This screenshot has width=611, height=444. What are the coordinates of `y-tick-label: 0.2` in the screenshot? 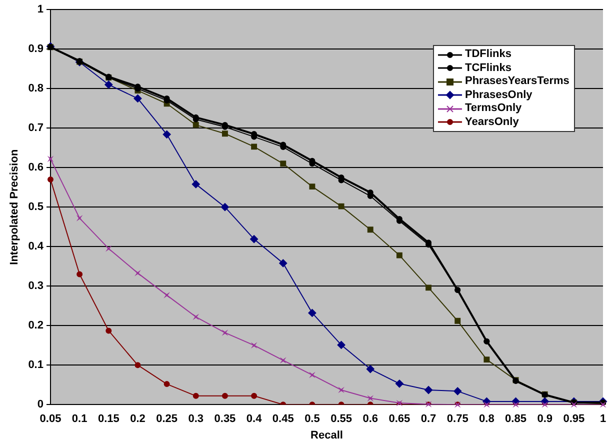 It's located at (36, 326).